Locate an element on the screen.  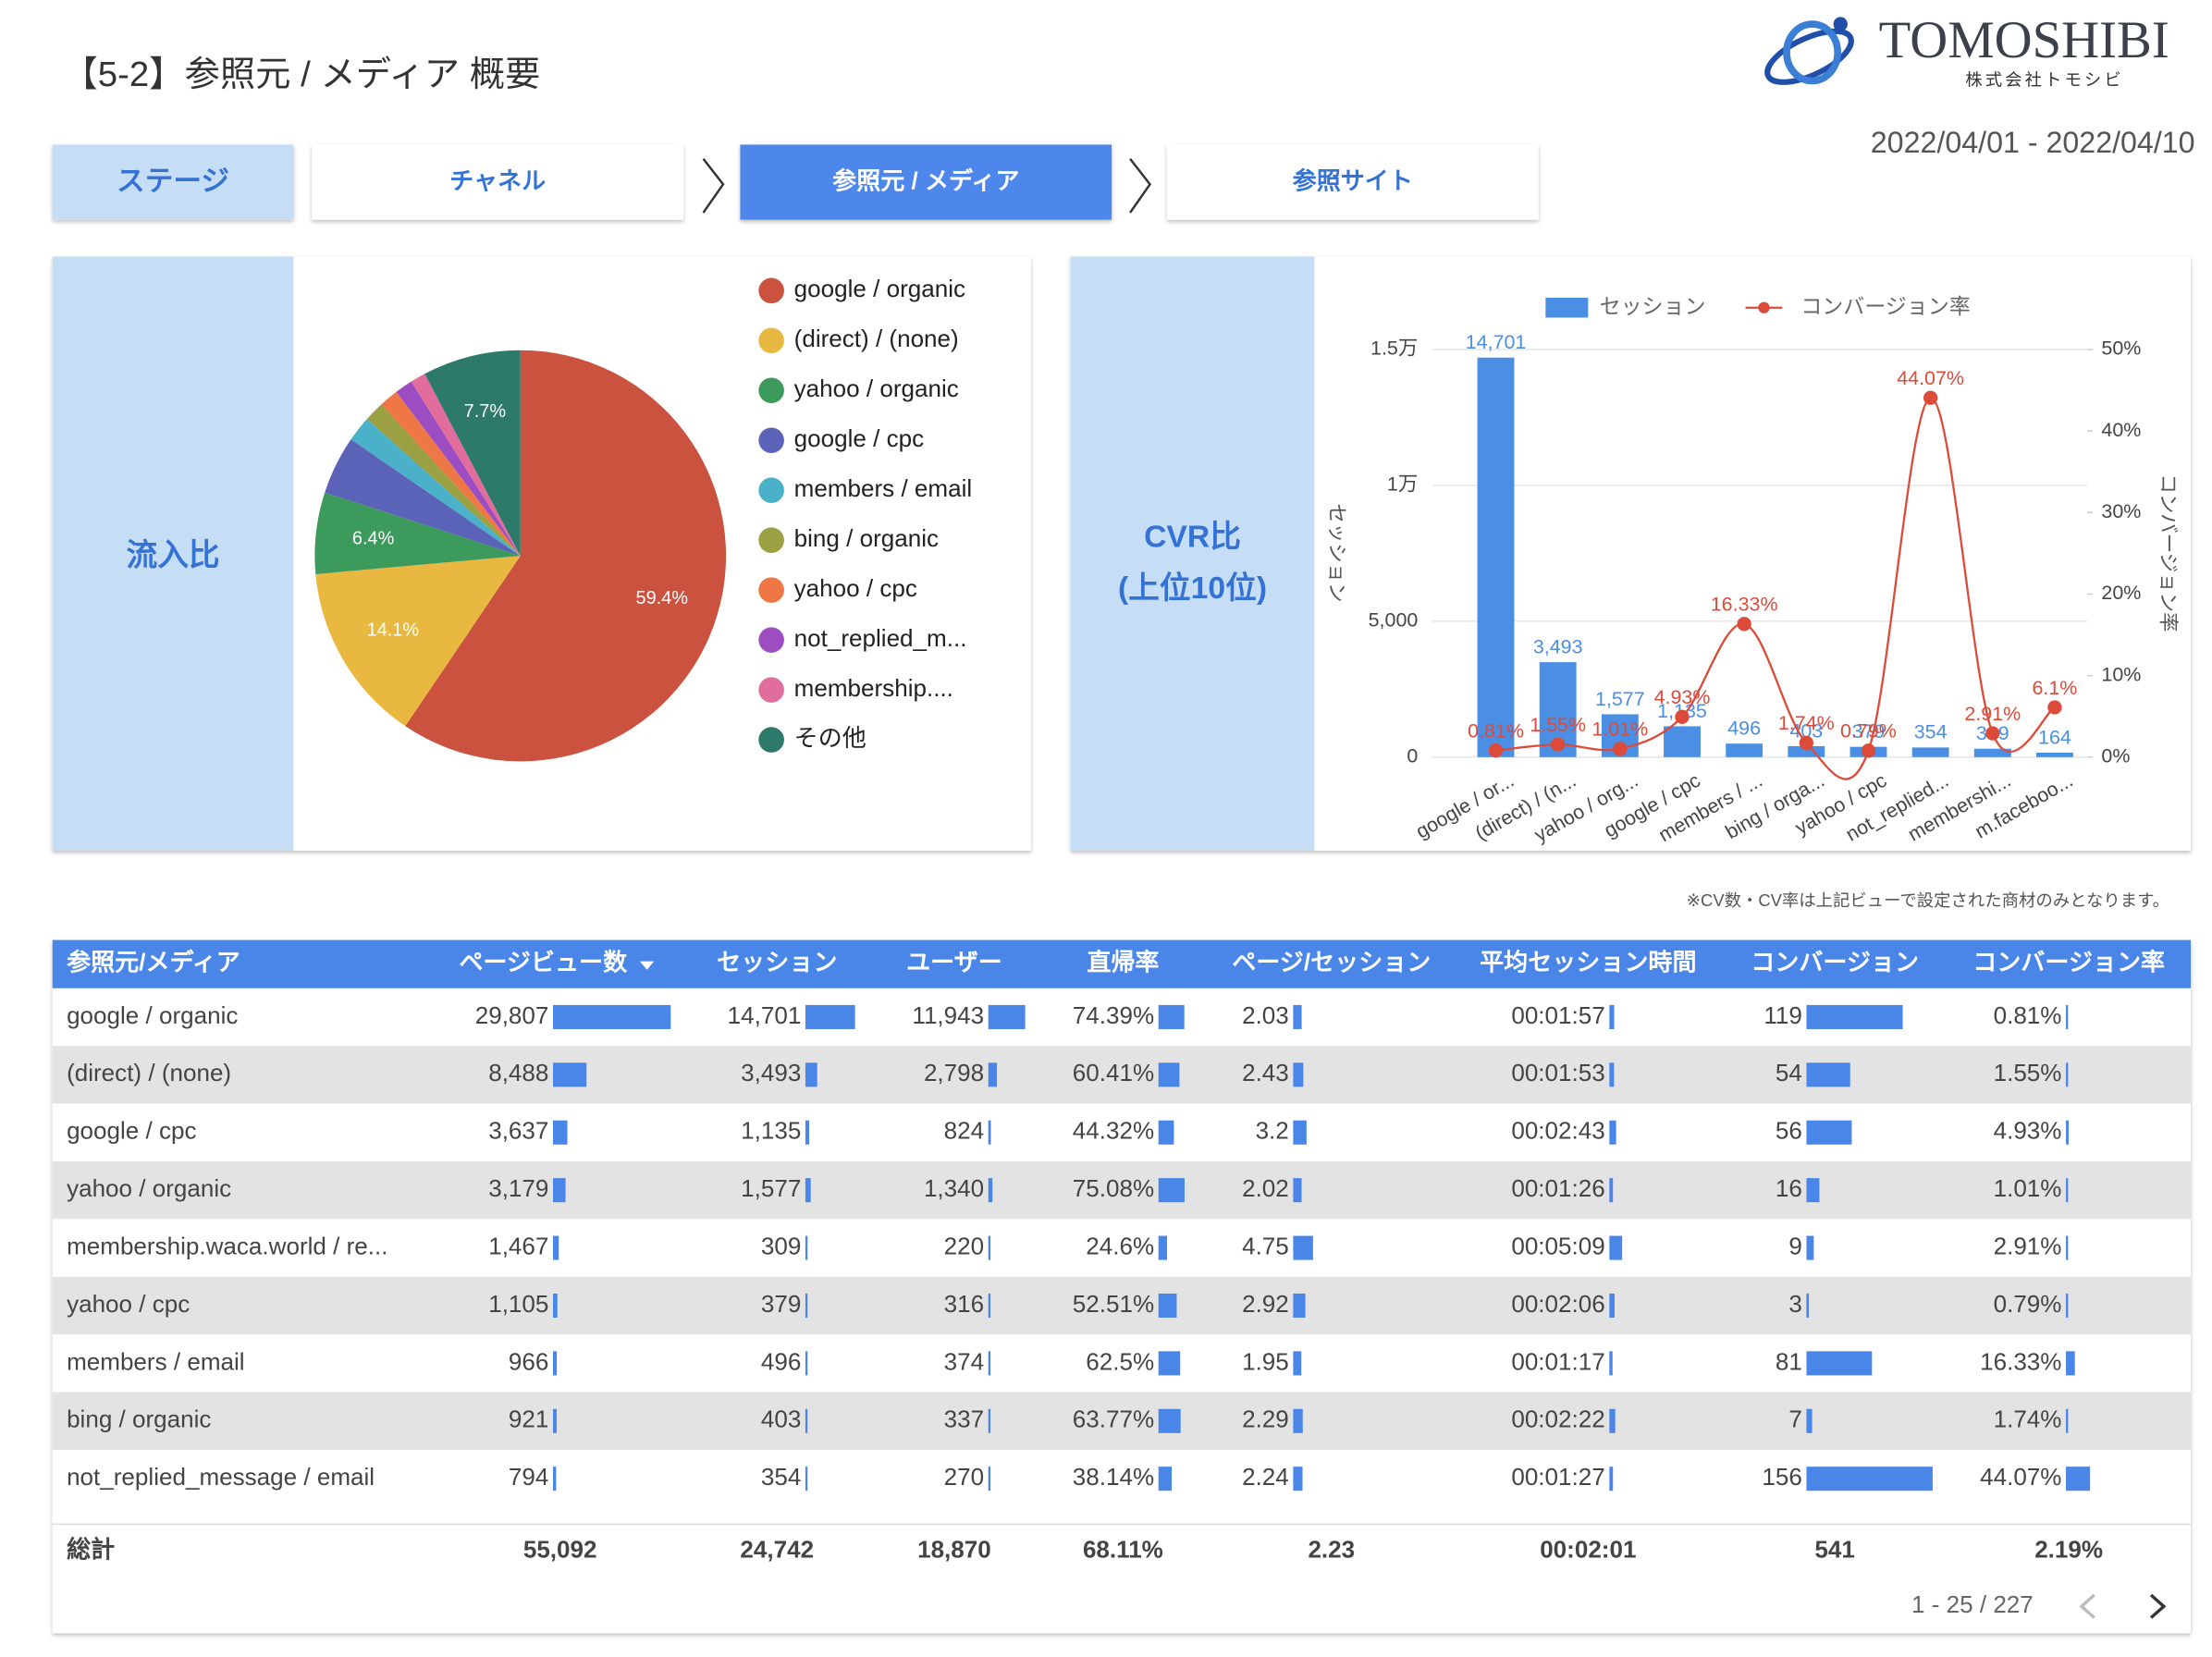
column-header: 参照元/メディア is located at coordinates (154, 962).